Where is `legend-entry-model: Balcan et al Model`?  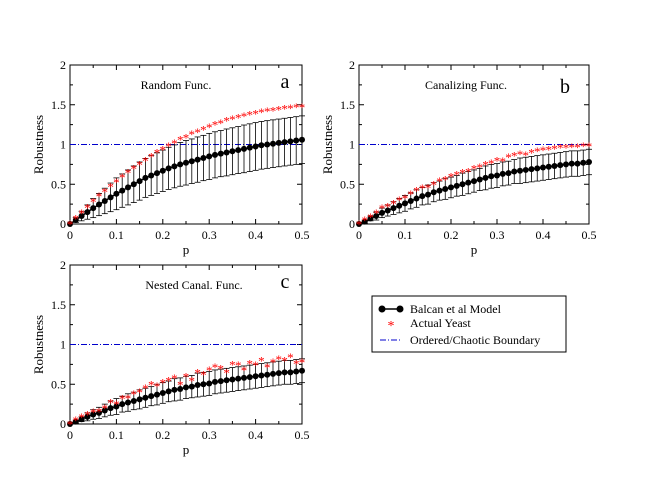
legend-entry-model: Balcan et al Model is located at coordinates (440, 309).